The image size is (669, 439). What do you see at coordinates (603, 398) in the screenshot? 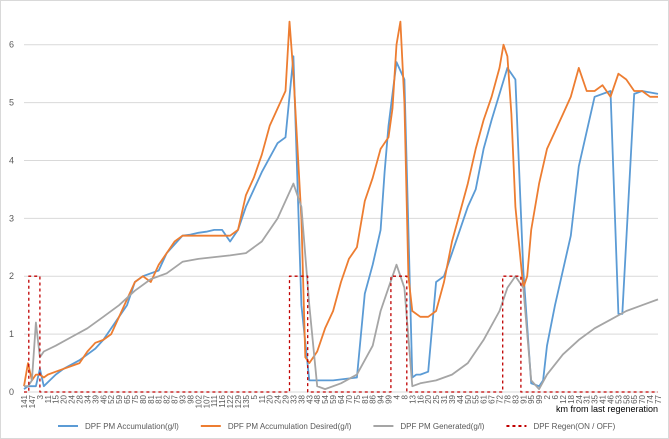
I see `x-tick-label: 41` at bounding box center [603, 398].